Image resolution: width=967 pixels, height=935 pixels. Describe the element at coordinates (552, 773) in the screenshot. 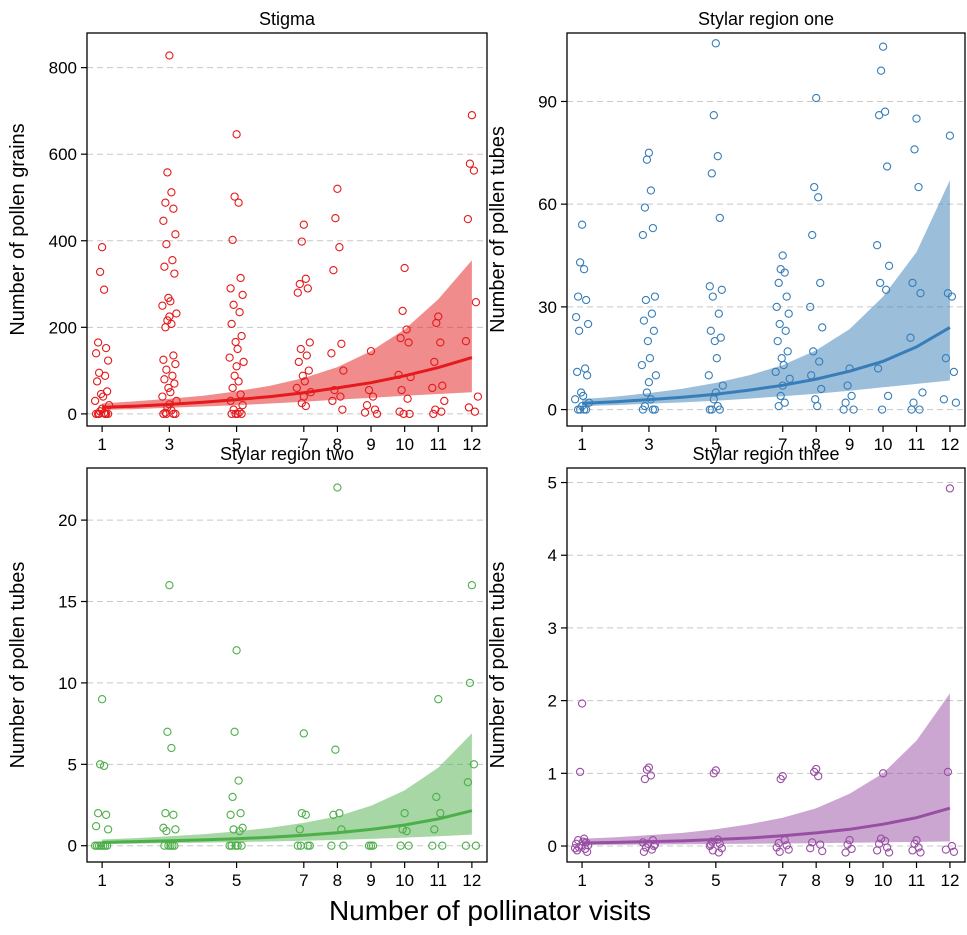

I see `y-tick-label: 1` at that location.